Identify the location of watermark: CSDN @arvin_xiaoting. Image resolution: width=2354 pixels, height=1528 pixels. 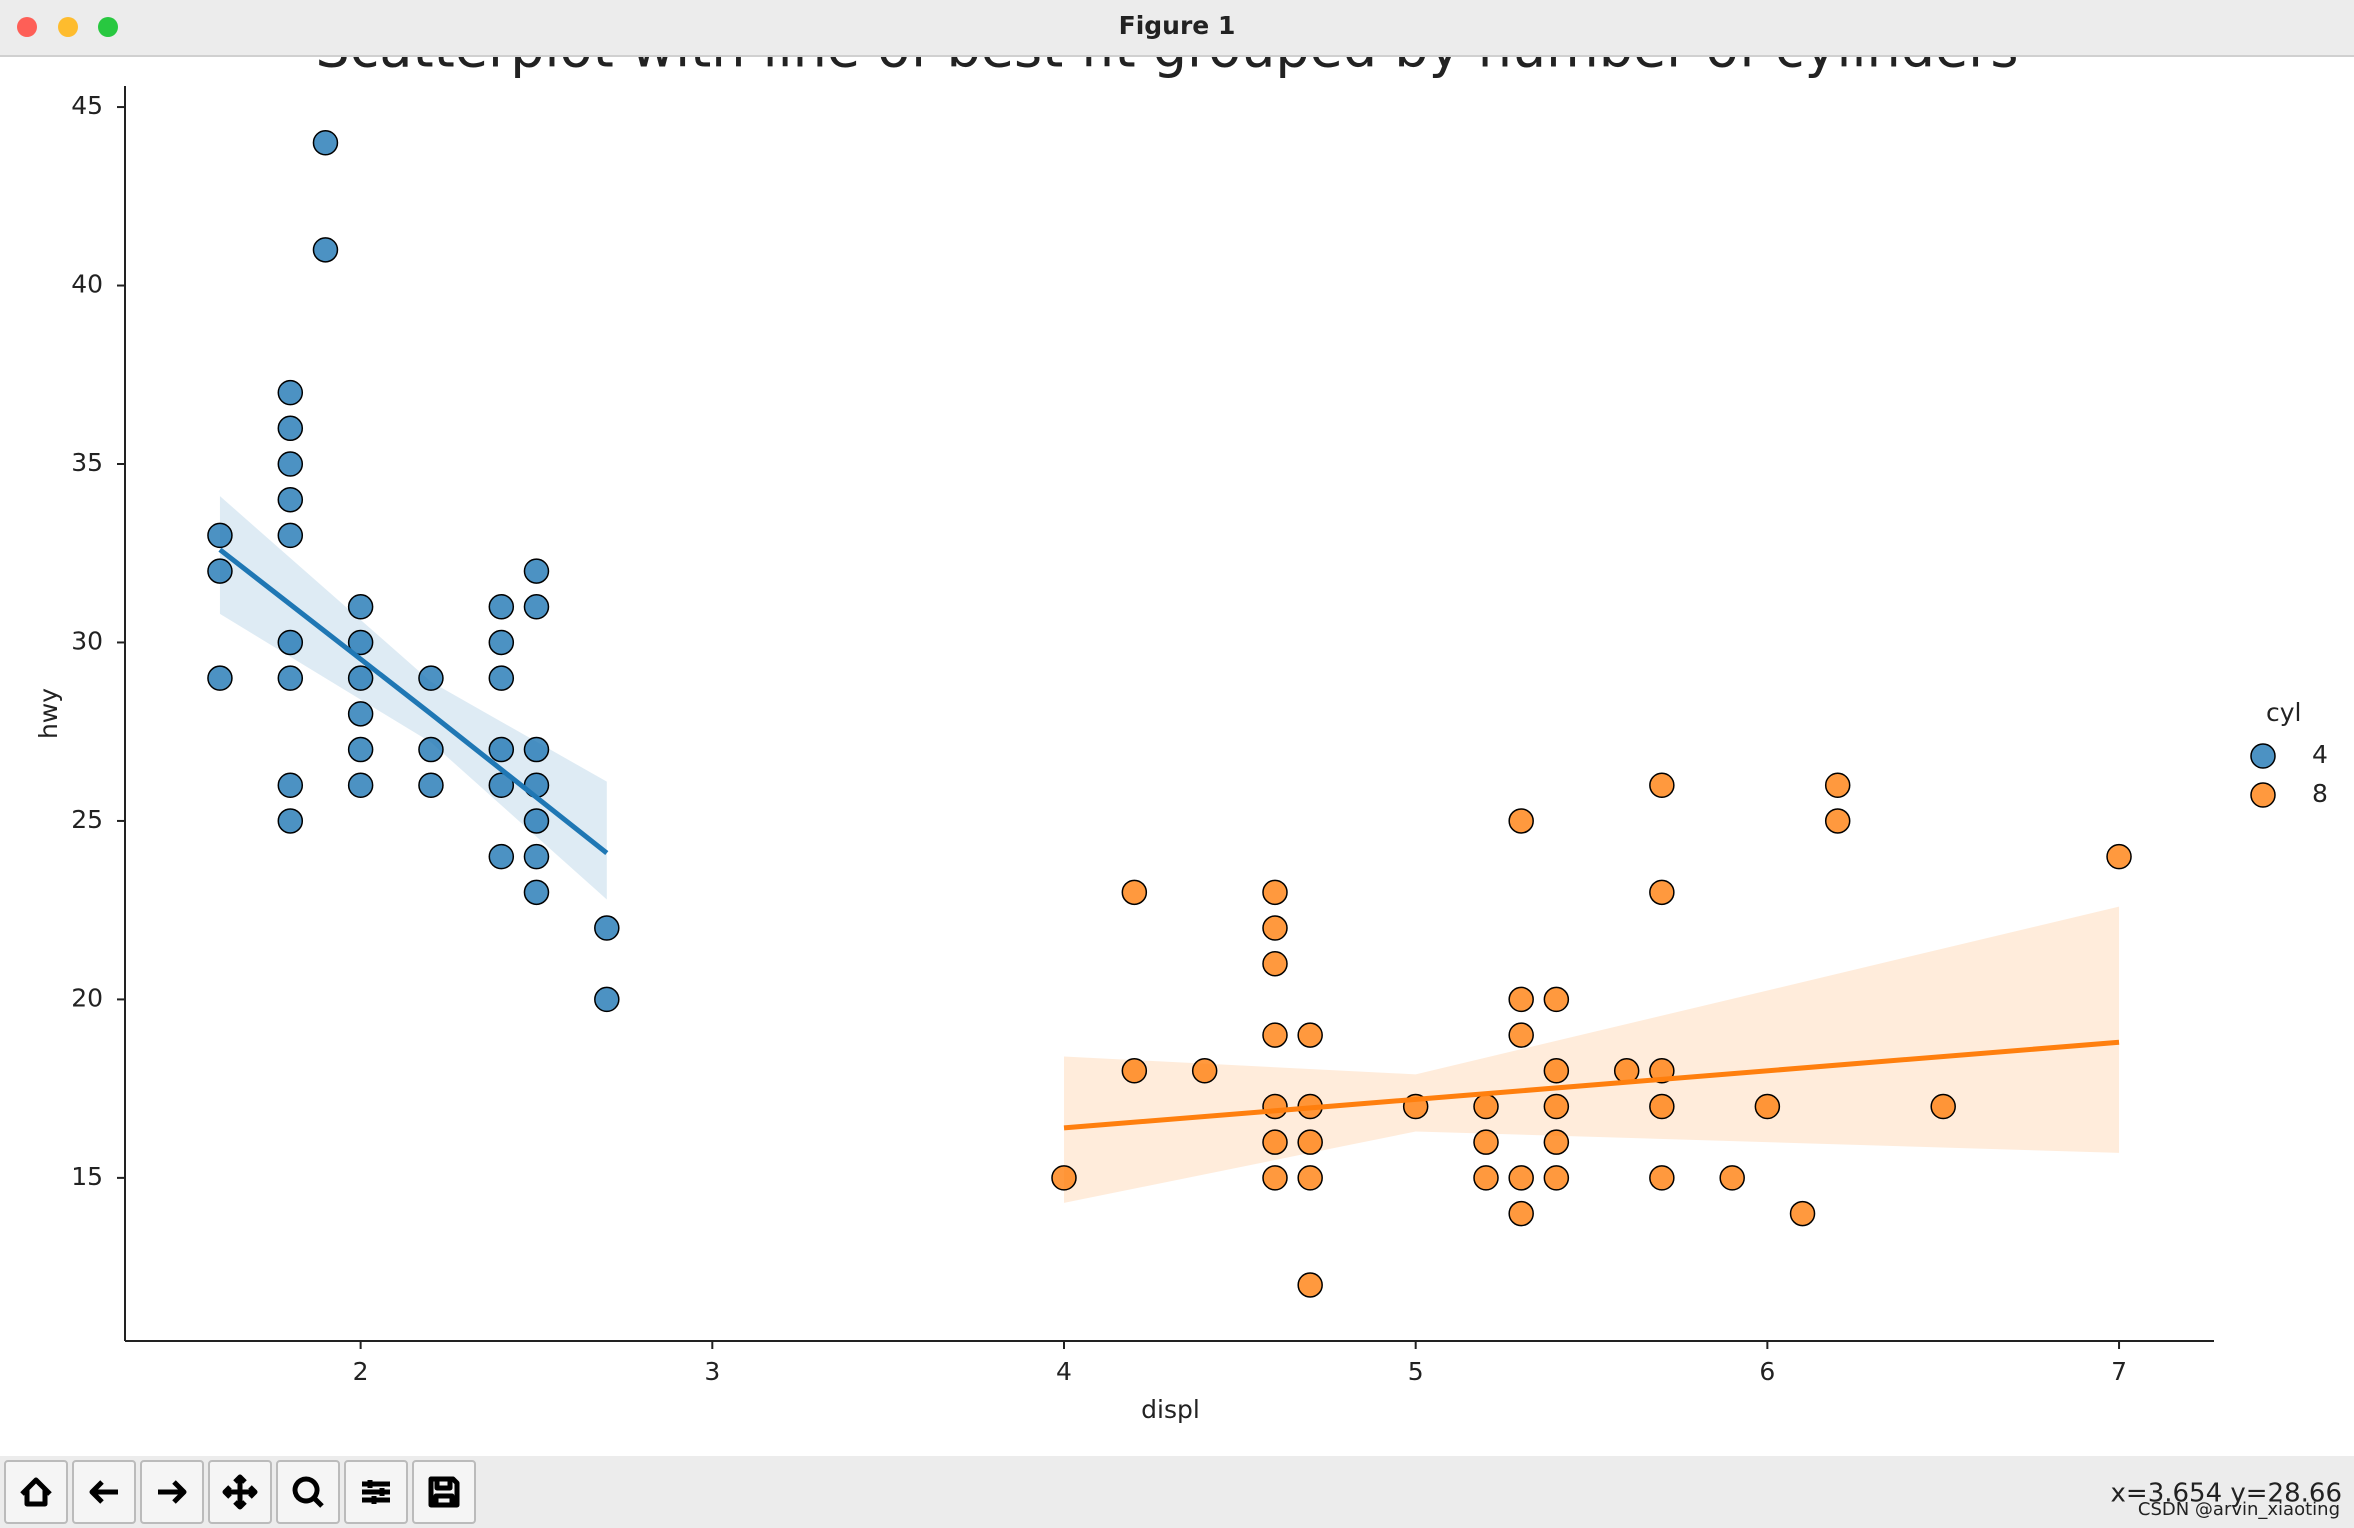
(2239, 1509).